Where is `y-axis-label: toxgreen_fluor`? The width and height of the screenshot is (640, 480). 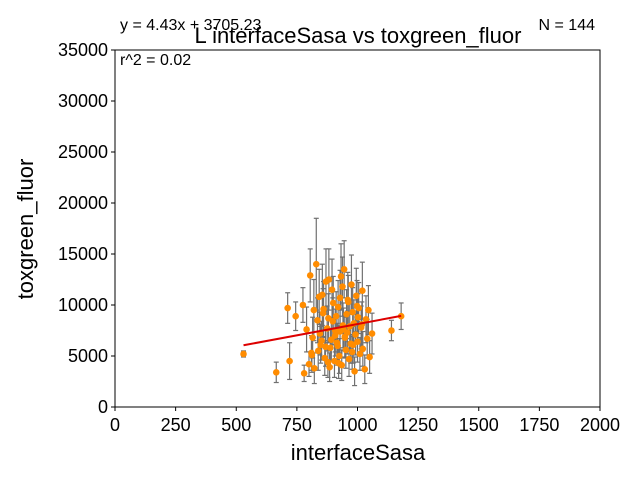 y-axis-label: toxgreen_fluor is located at coordinates (25, 229).